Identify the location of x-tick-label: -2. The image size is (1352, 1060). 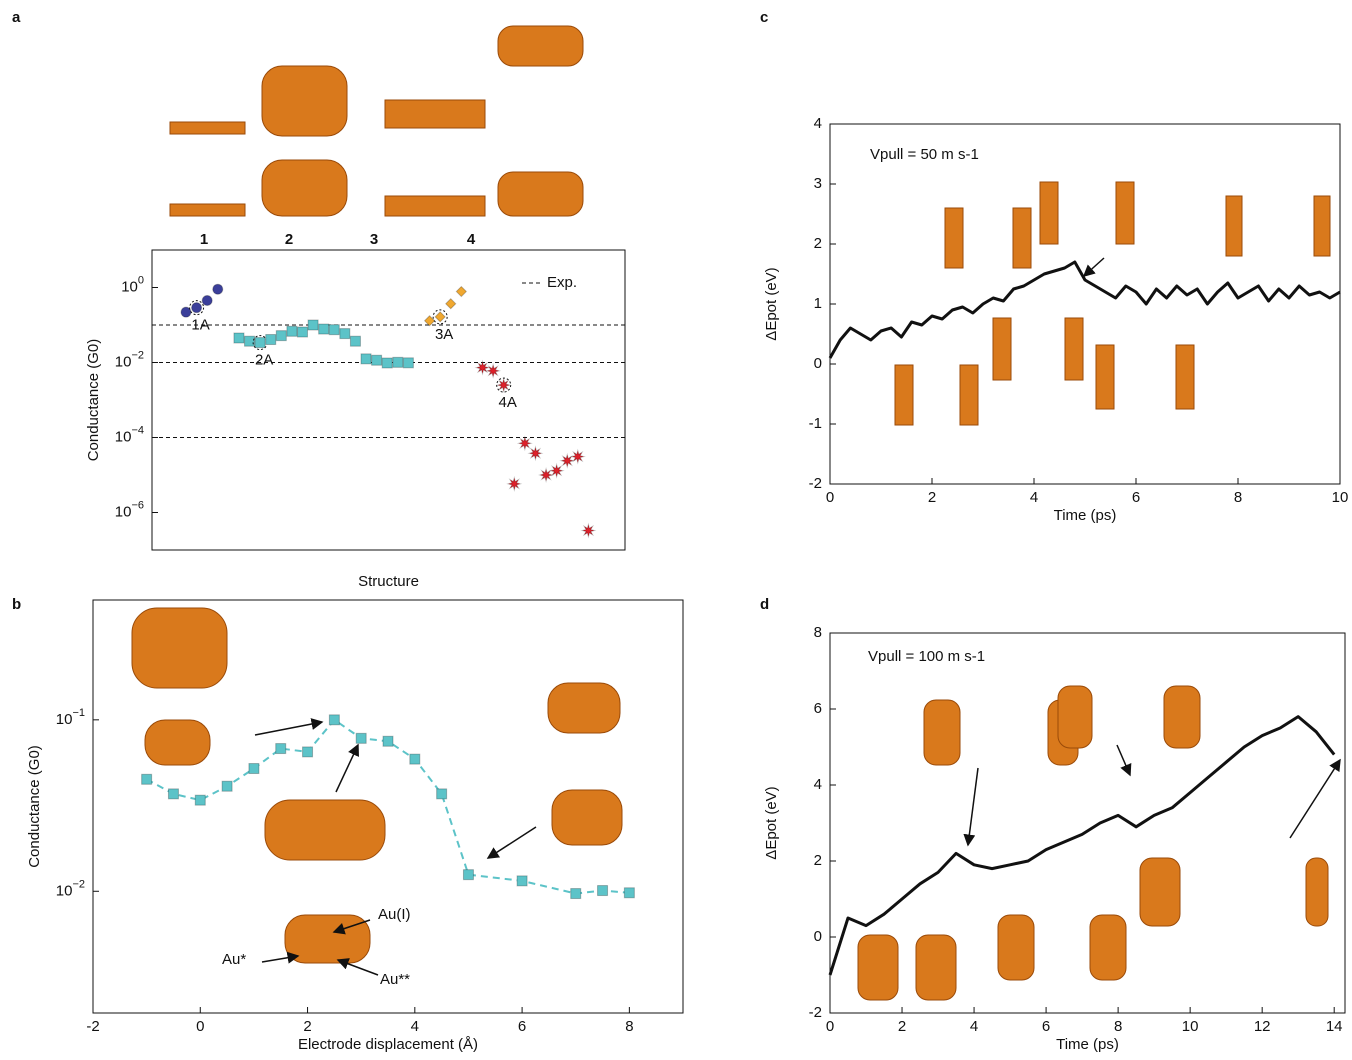
(92, 1026).